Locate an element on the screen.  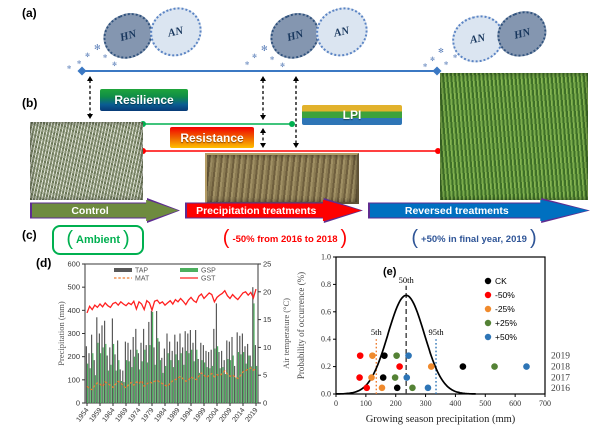
svg-text: -25% is located at coordinates (505, 309).